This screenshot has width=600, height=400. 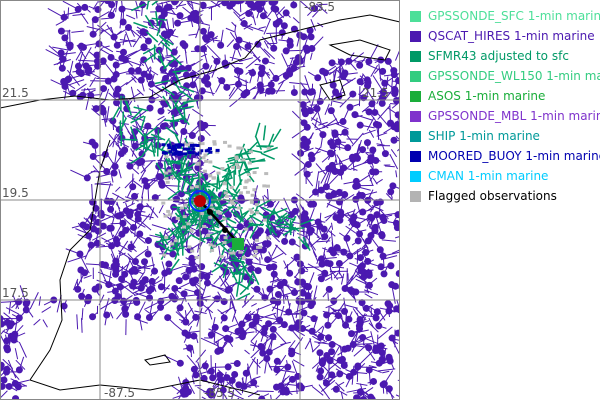 I want to click on legend-item: SHIP 1-min marine, so click(x=505, y=136).